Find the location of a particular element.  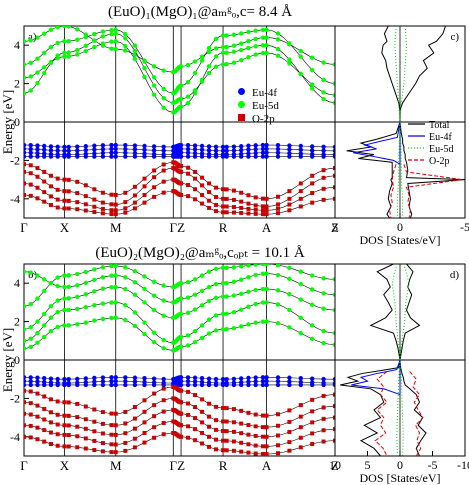

top-title: (EuO)₁(MgO)₁@aₘᵍₒ,c= 8.4 Å is located at coordinates (200, 12).